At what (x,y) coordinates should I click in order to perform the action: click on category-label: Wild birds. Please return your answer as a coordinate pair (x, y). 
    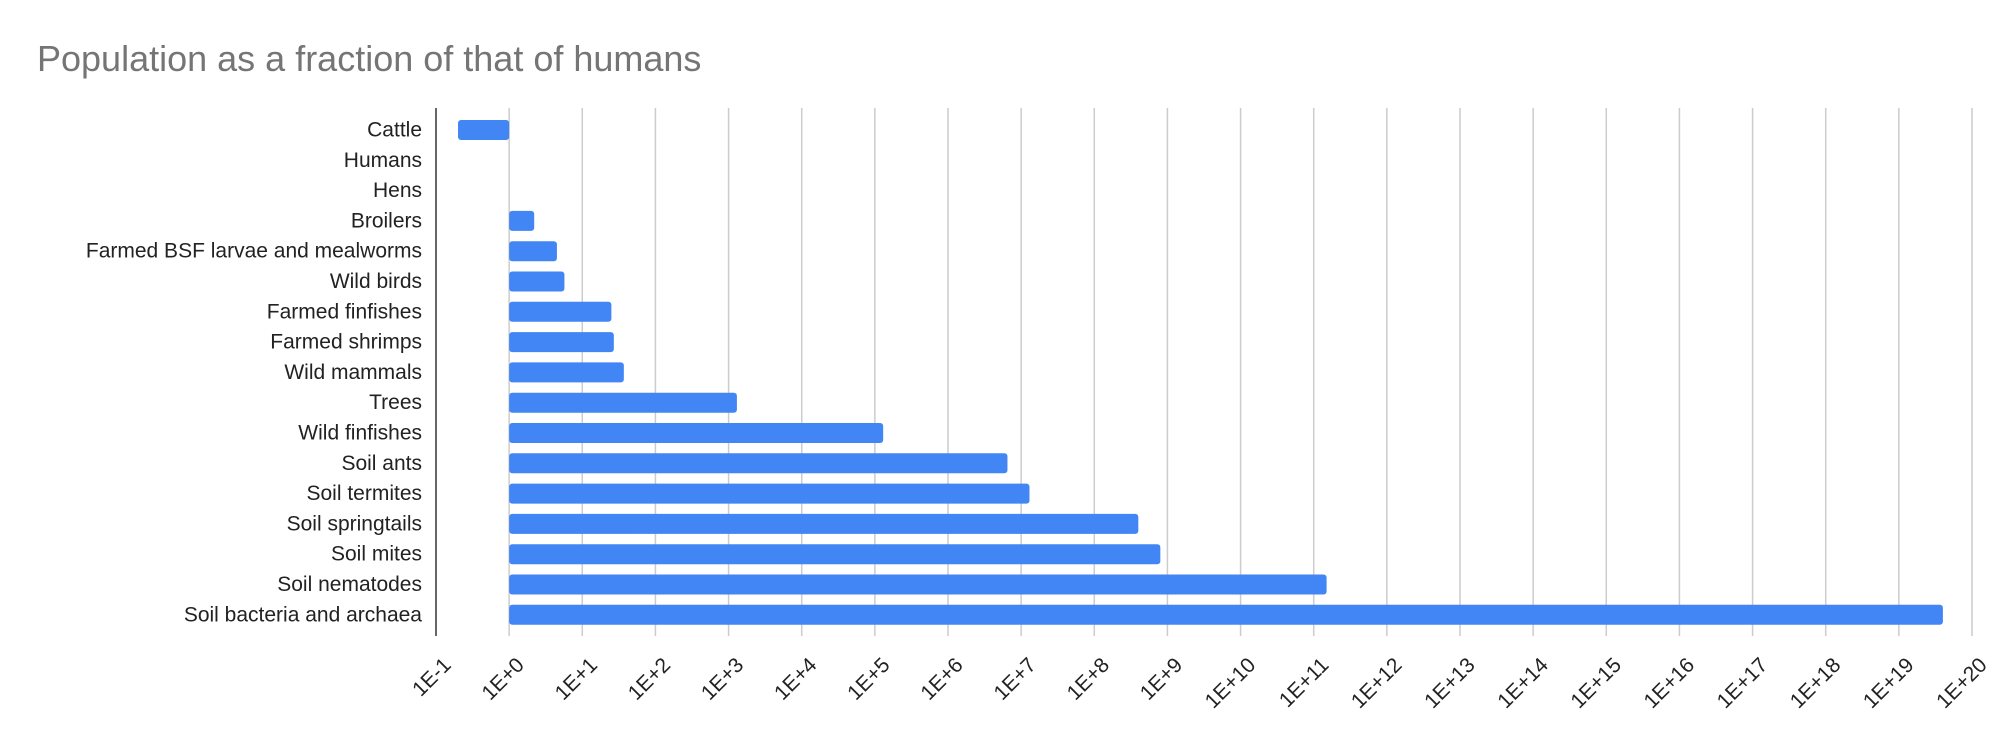
    Looking at the image, I should click on (376, 281).